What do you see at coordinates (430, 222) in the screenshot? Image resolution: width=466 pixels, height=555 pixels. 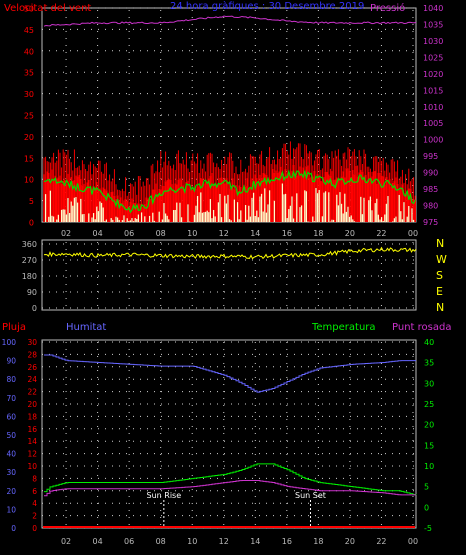 I see `pressure-tick: 975` at bounding box center [430, 222].